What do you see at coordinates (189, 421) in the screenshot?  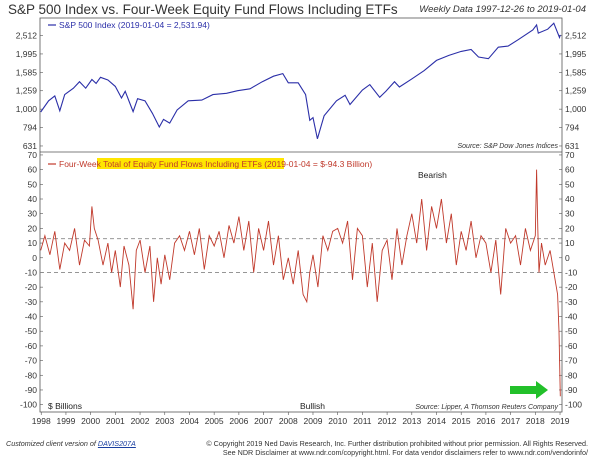 I see `x-tick-label: 2004` at bounding box center [189, 421].